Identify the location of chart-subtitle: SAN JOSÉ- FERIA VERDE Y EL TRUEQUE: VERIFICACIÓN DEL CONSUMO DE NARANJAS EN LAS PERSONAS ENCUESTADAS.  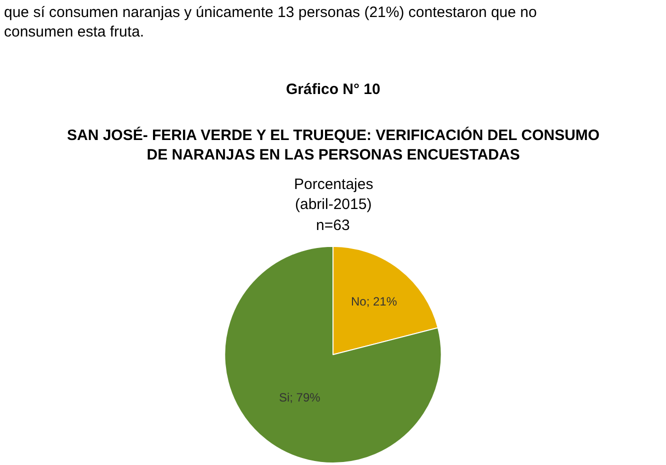
(333, 145).